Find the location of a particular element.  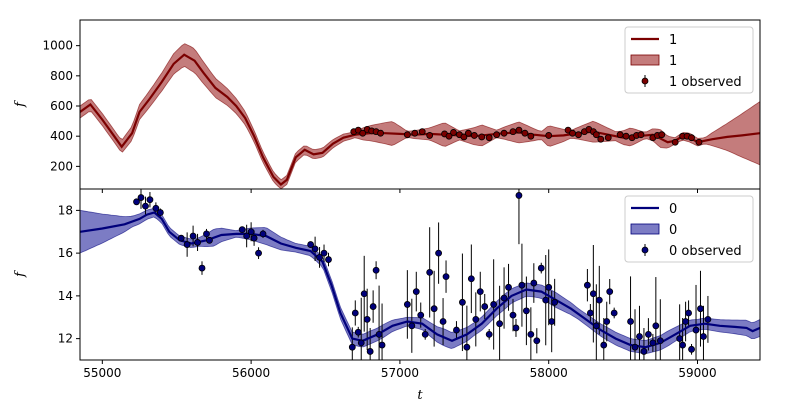

legend: 0 0 0 observed is located at coordinates (689, 229).